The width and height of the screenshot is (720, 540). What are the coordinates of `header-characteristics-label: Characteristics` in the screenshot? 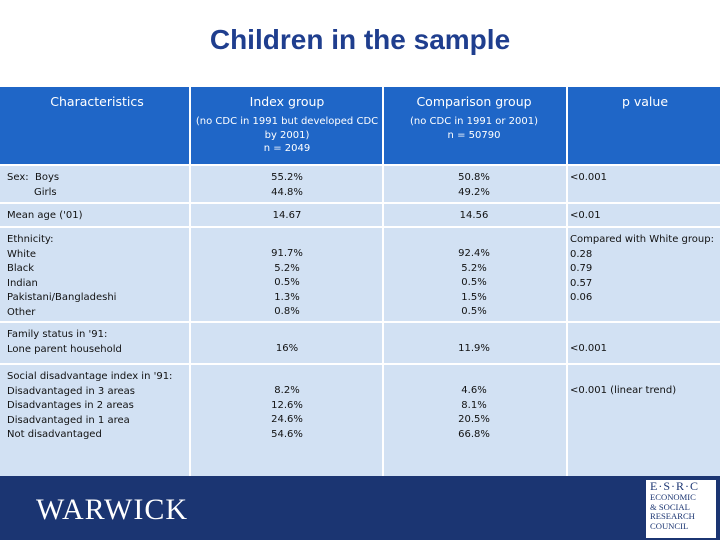 It's located at (97, 101).